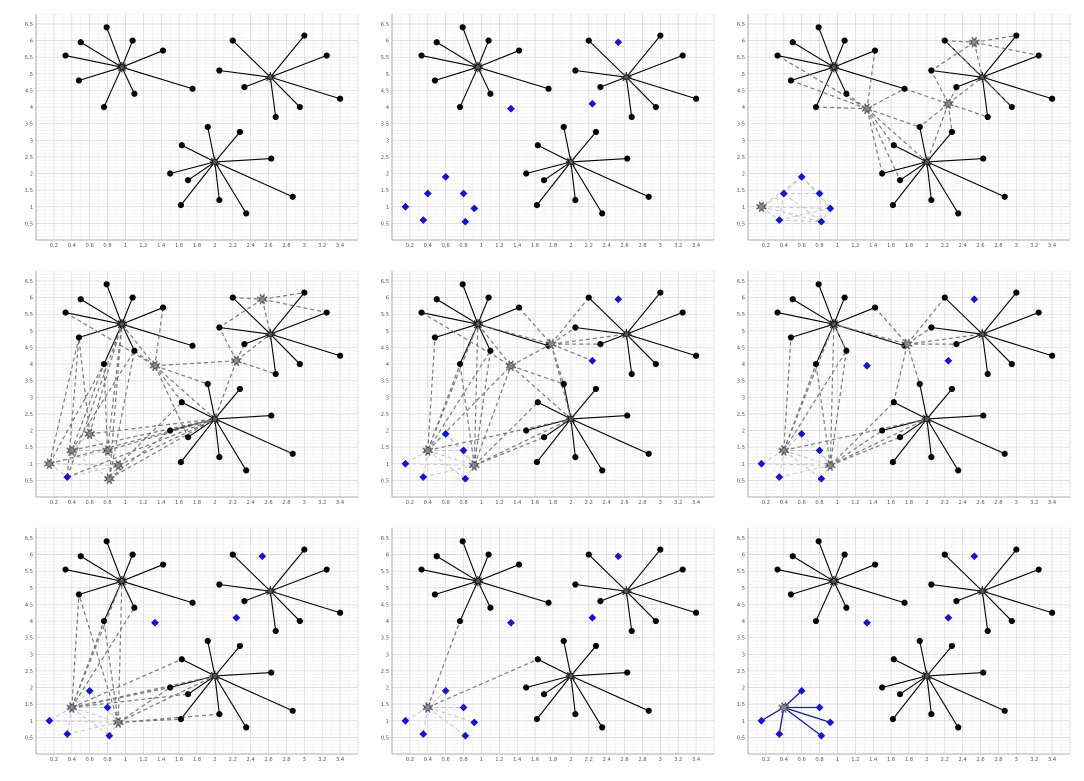 This screenshot has width=1084, height=781. Describe the element at coordinates (385, 415) in the screenshot. I see `y-tick-label: 2.5` at that location.